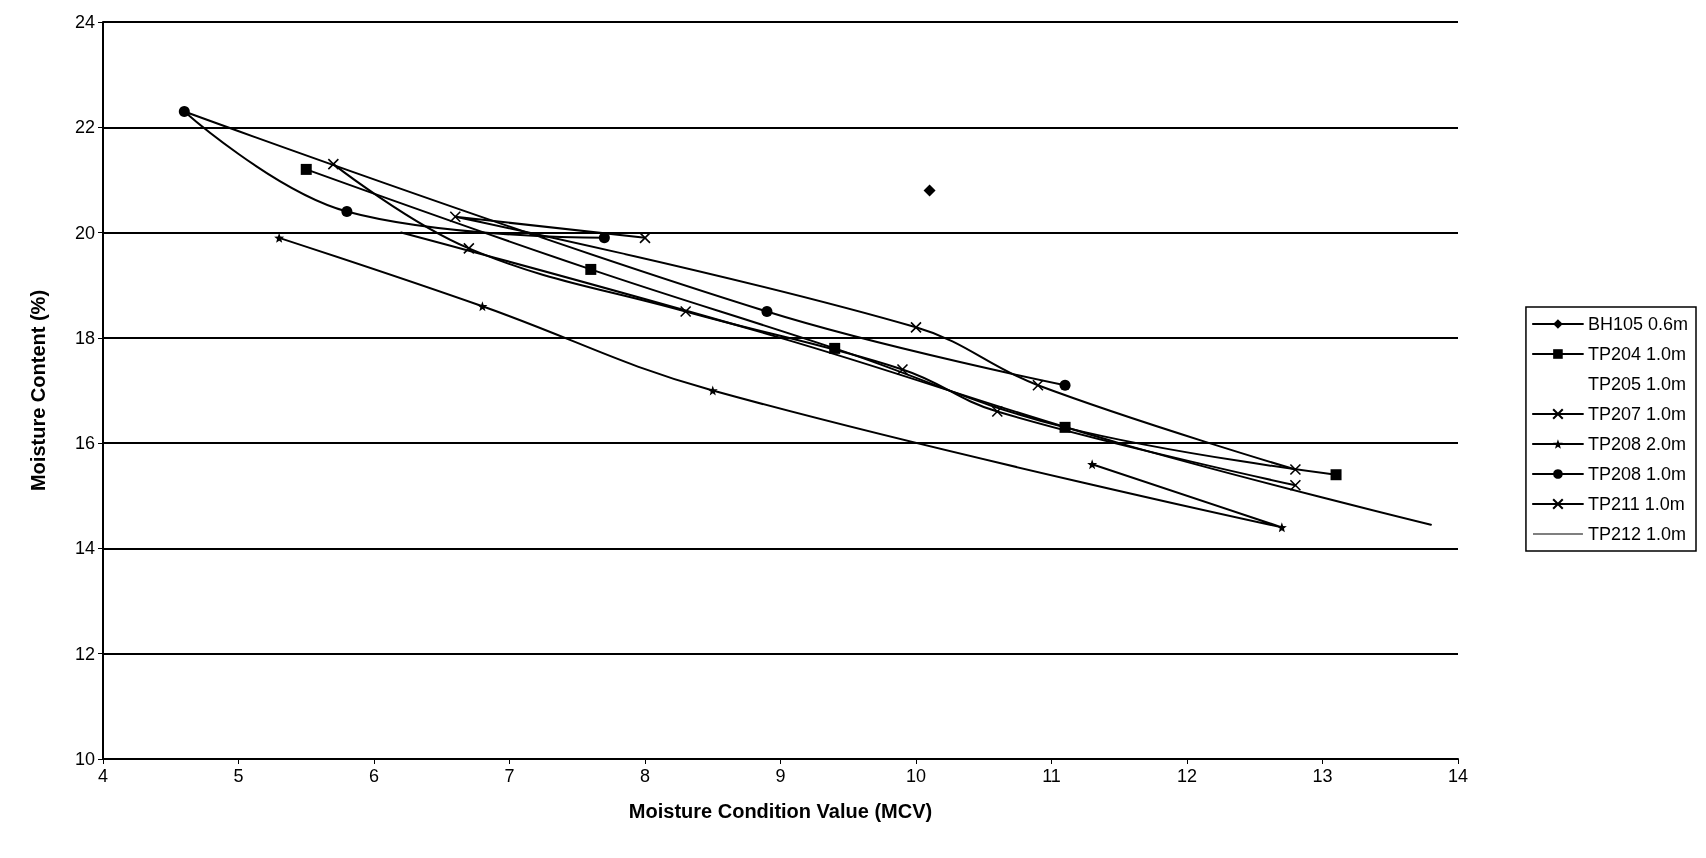  I want to click on y-axis-title: Moisture Content (%), so click(38, 390).